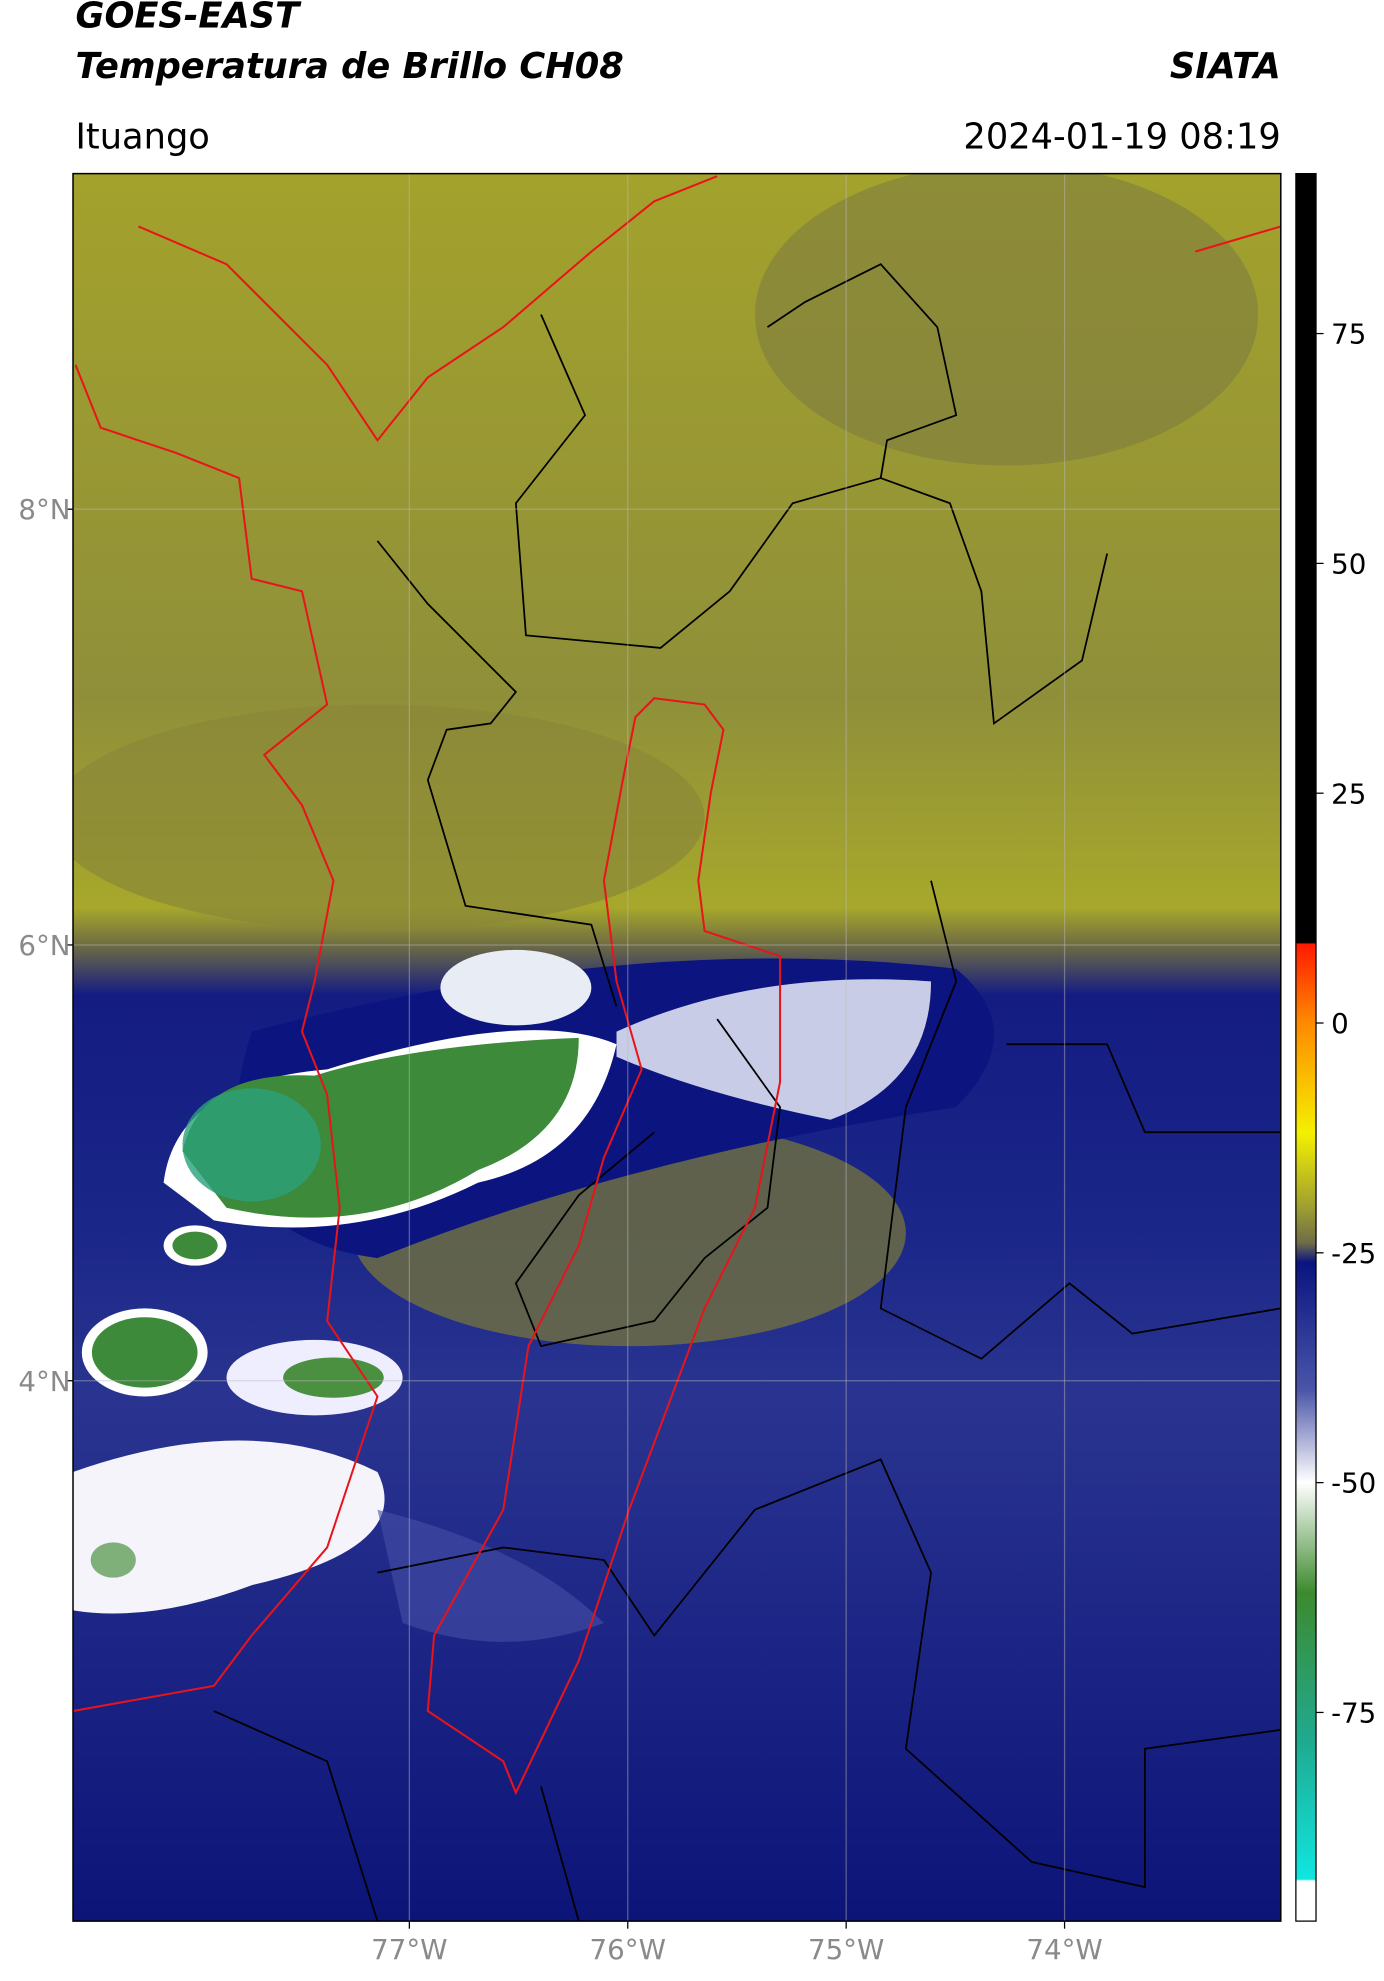  What do you see at coordinates (189, 18) in the screenshot?
I see `title: GOES-EAST` at bounding box center [189, 18].